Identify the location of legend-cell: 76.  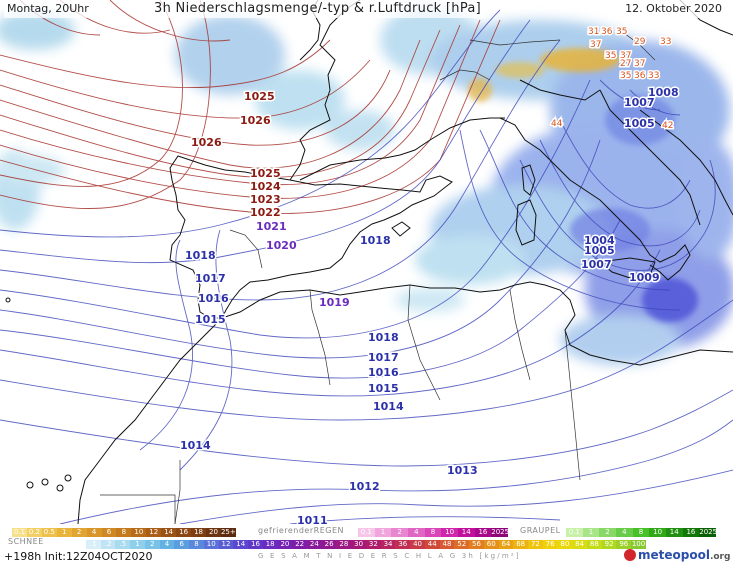
(550, 544).